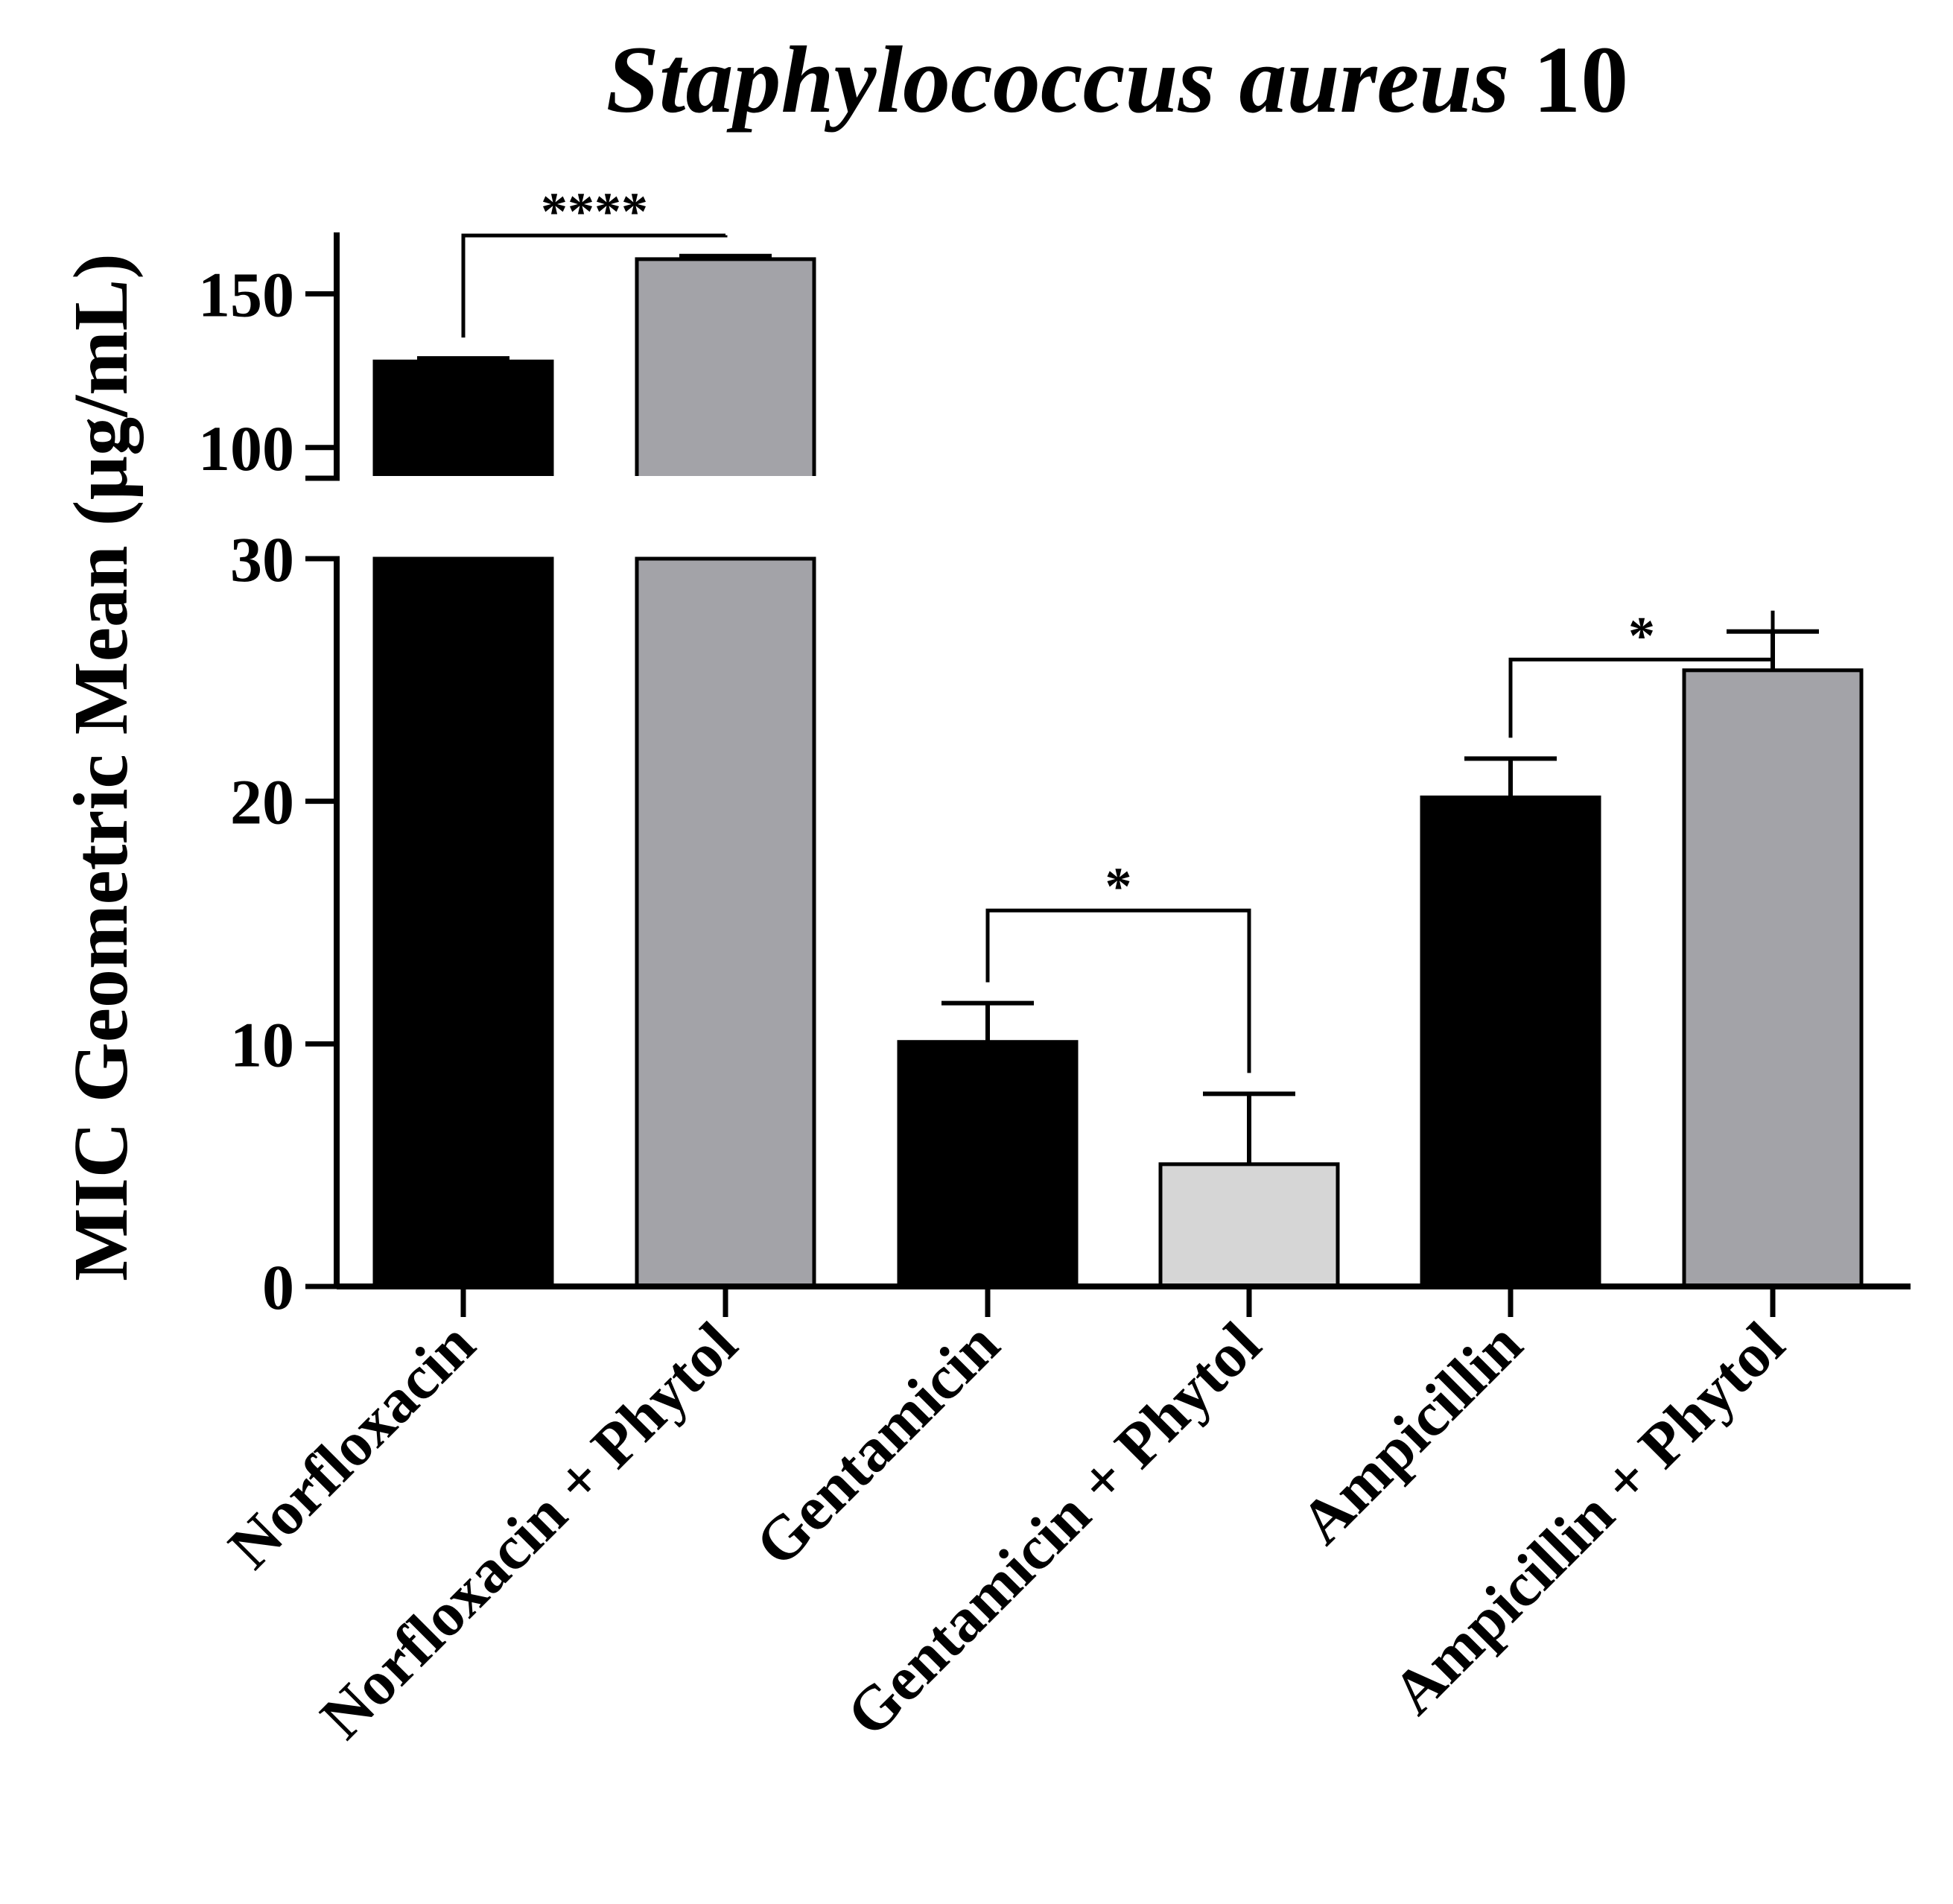  What do you see at coordinates (1119, 886) in the screenshot?
I see `significance-label-1: *` at bounding box center [1119, 886].